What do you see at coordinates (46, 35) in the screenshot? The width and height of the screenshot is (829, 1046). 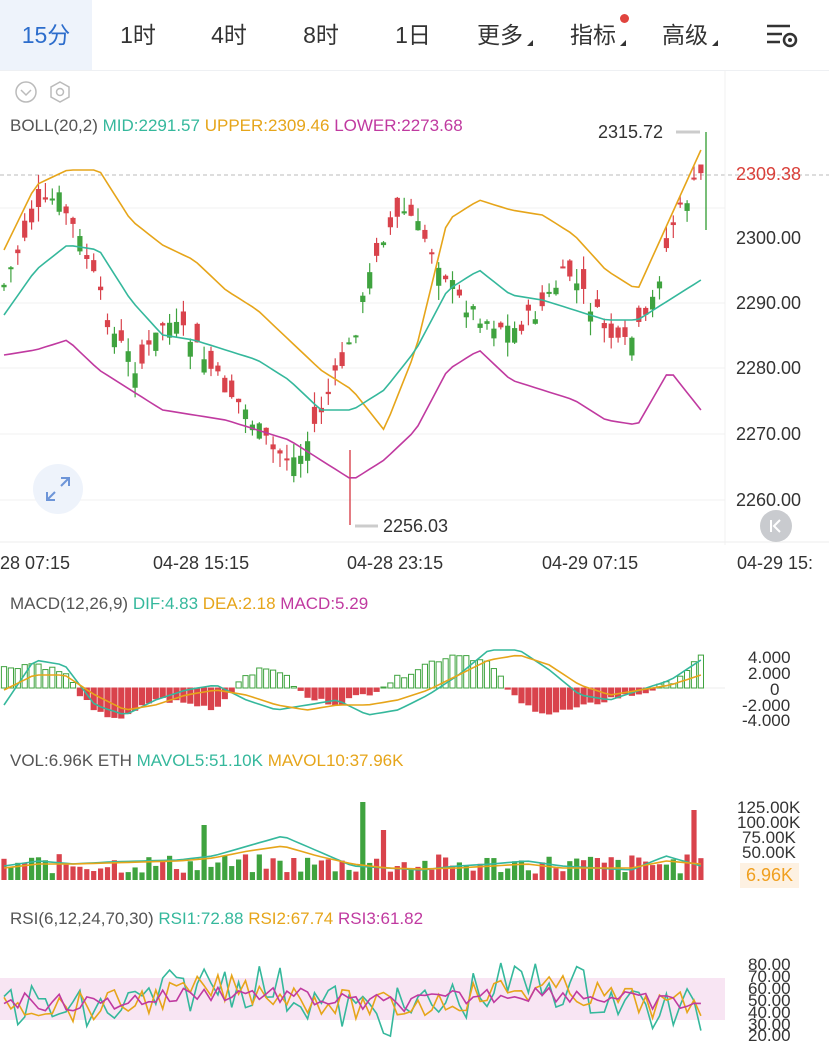 I see `tab-15min: 15分` at bounding box center [46, 35].